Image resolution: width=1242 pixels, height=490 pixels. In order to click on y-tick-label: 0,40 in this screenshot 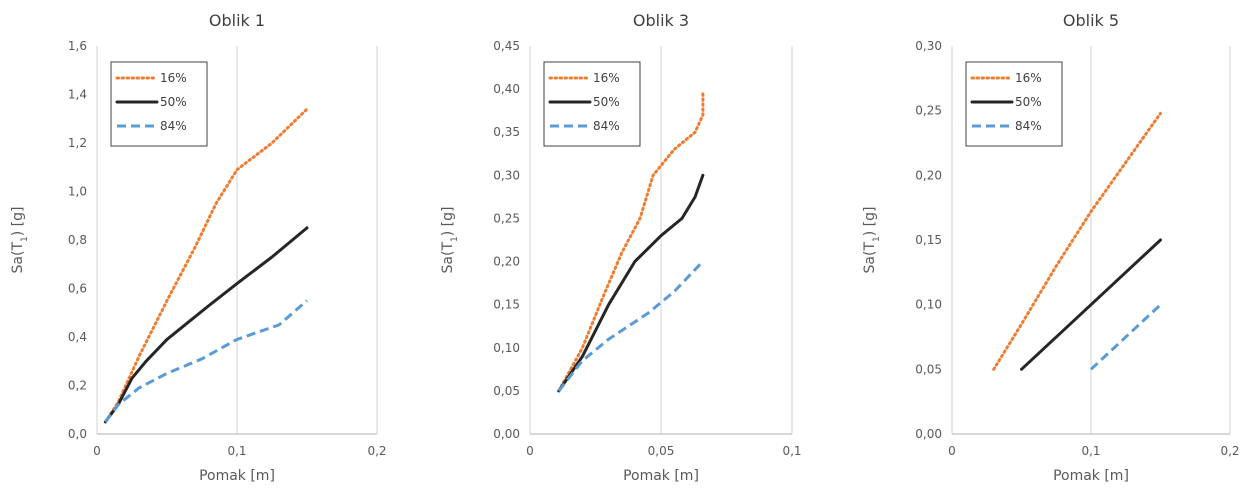, I will do `click(506, 89)`.